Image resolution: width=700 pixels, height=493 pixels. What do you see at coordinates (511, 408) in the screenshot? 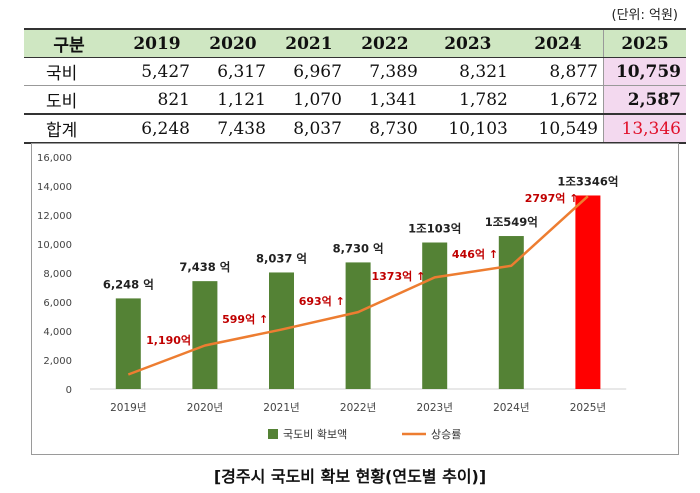
I see `x-tick-label: 2024년` at bounding box center [511, 408].